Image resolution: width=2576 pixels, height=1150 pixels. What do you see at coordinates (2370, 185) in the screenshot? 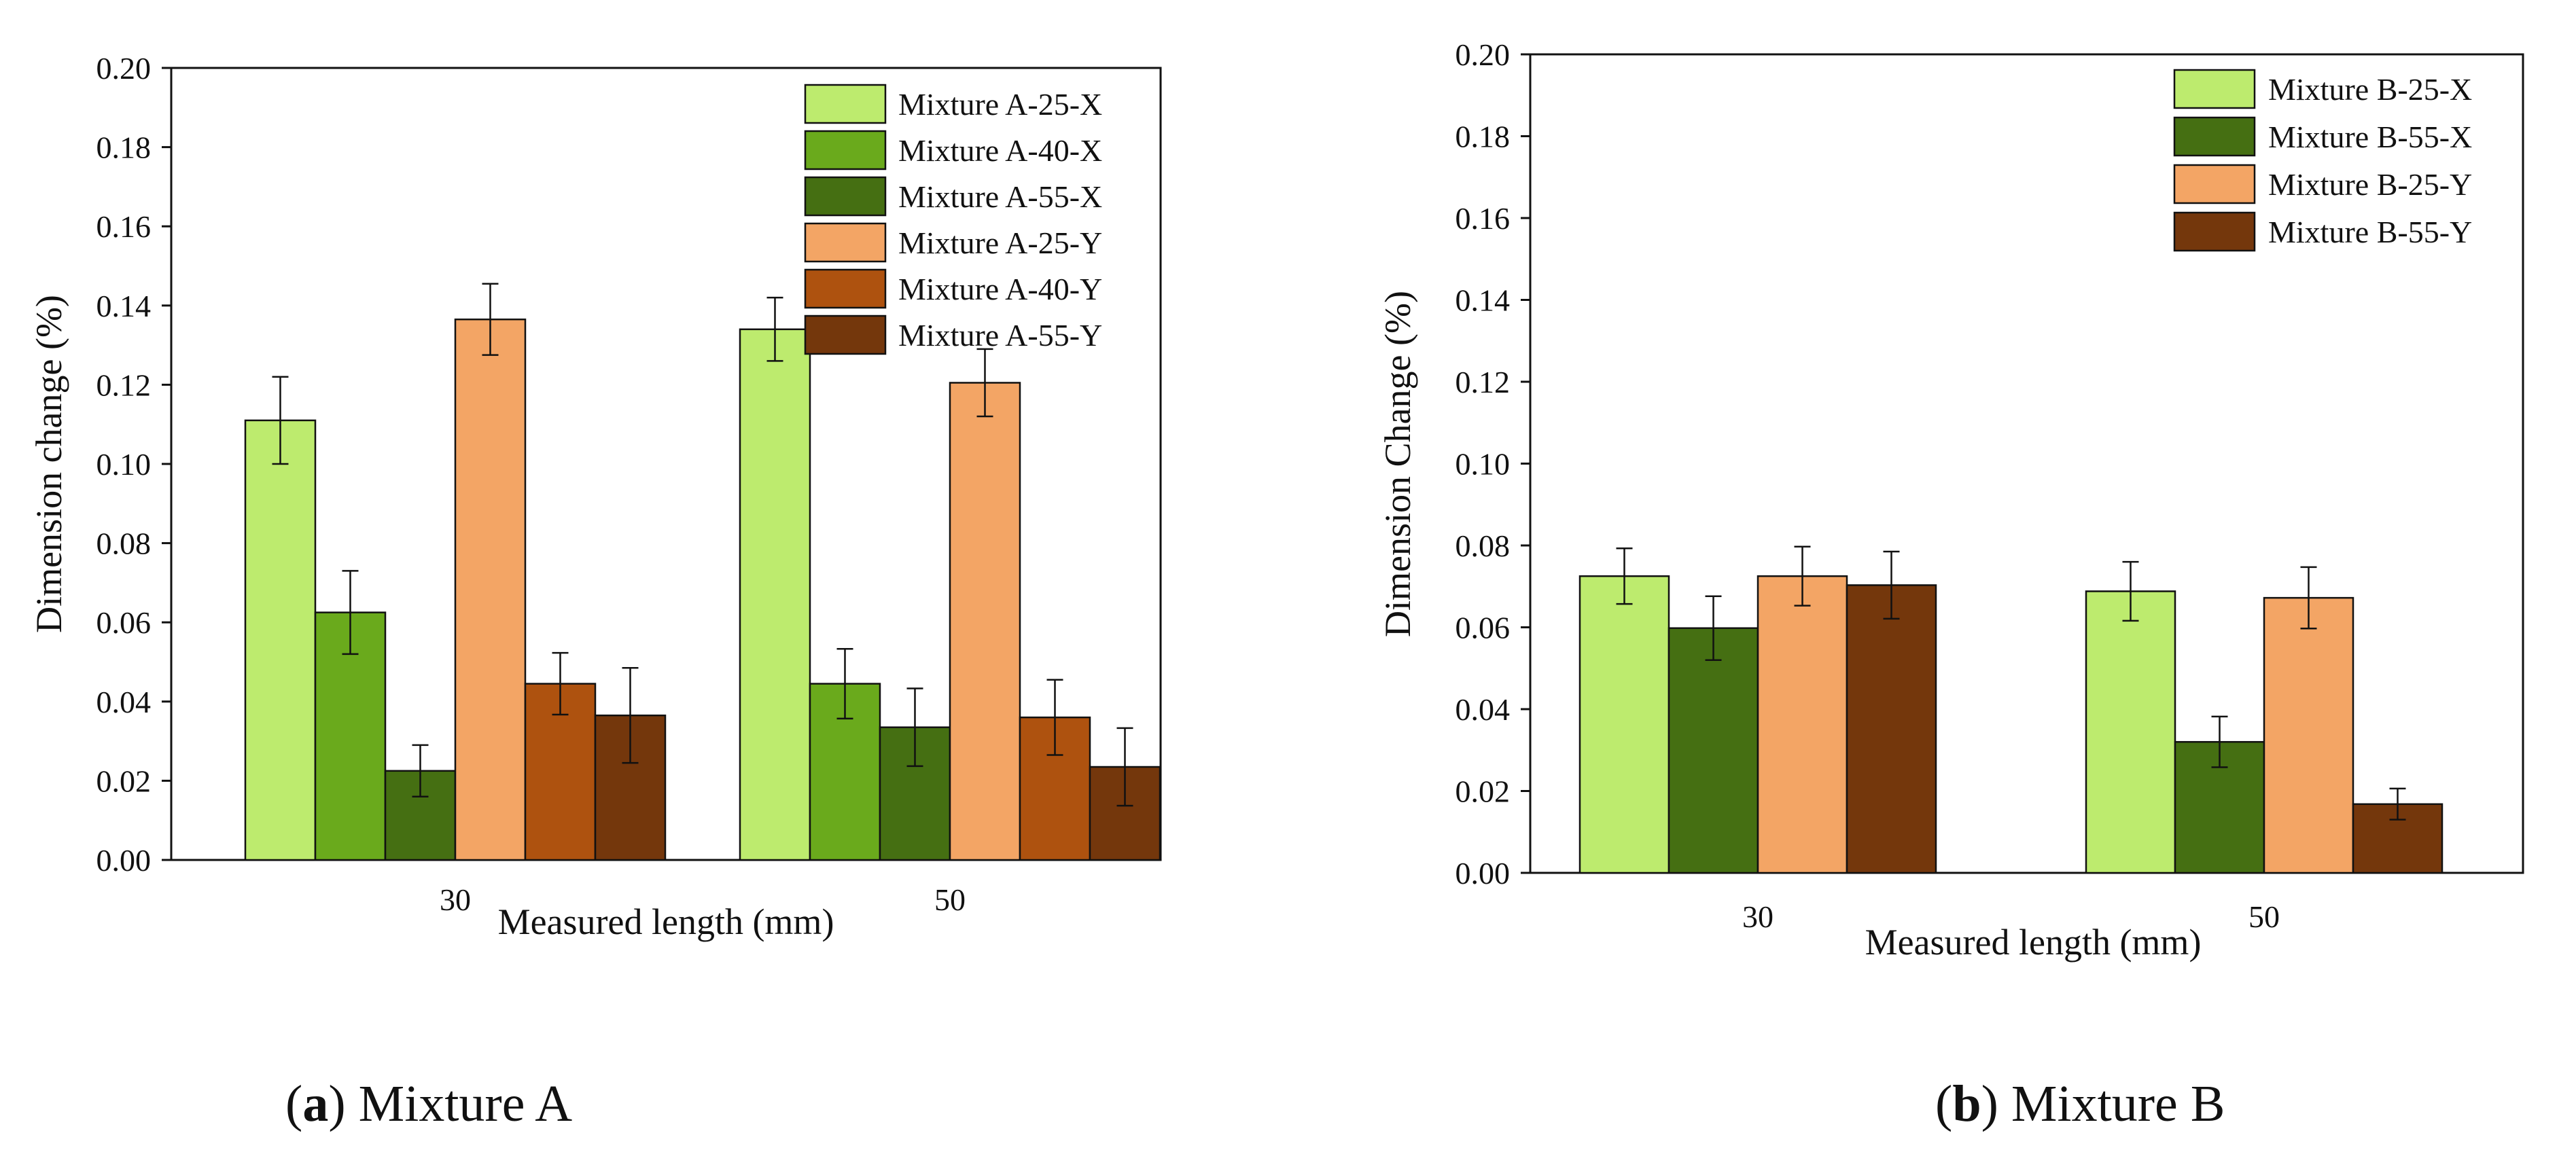
I see `legend-label: Mixture B-25-Y` at bounding box center [2370, 185].